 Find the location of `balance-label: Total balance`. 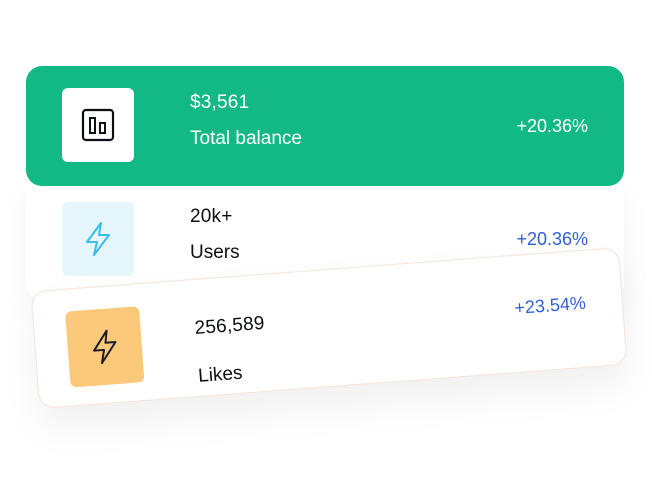

balance-label: Total balance is located at coordinates (246, 138).